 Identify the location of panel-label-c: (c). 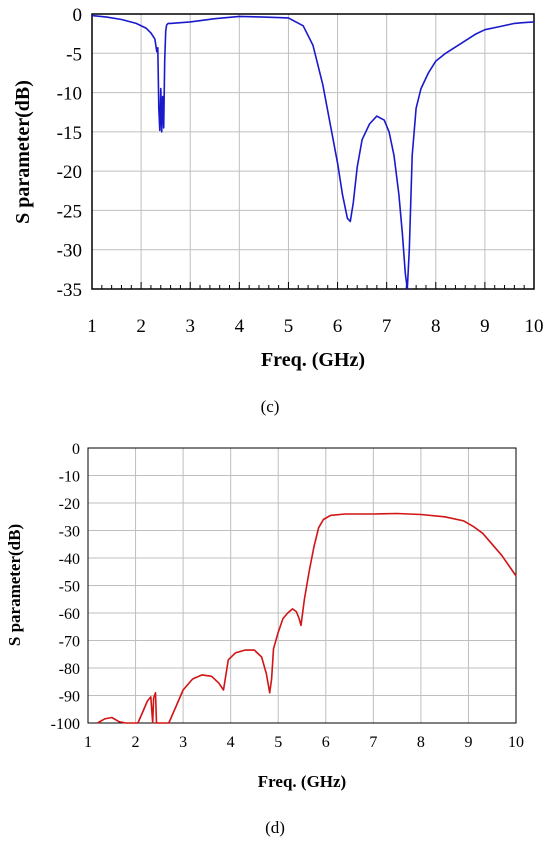
(270, 406).